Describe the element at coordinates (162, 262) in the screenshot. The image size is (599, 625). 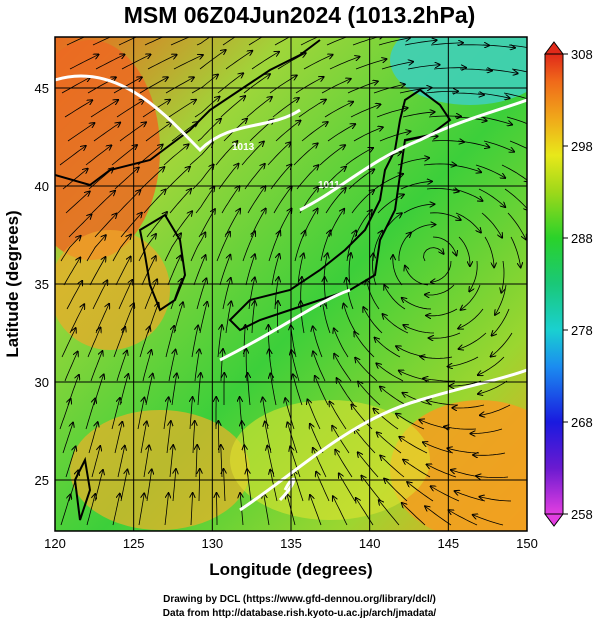
I see `coast-korea` at that location.